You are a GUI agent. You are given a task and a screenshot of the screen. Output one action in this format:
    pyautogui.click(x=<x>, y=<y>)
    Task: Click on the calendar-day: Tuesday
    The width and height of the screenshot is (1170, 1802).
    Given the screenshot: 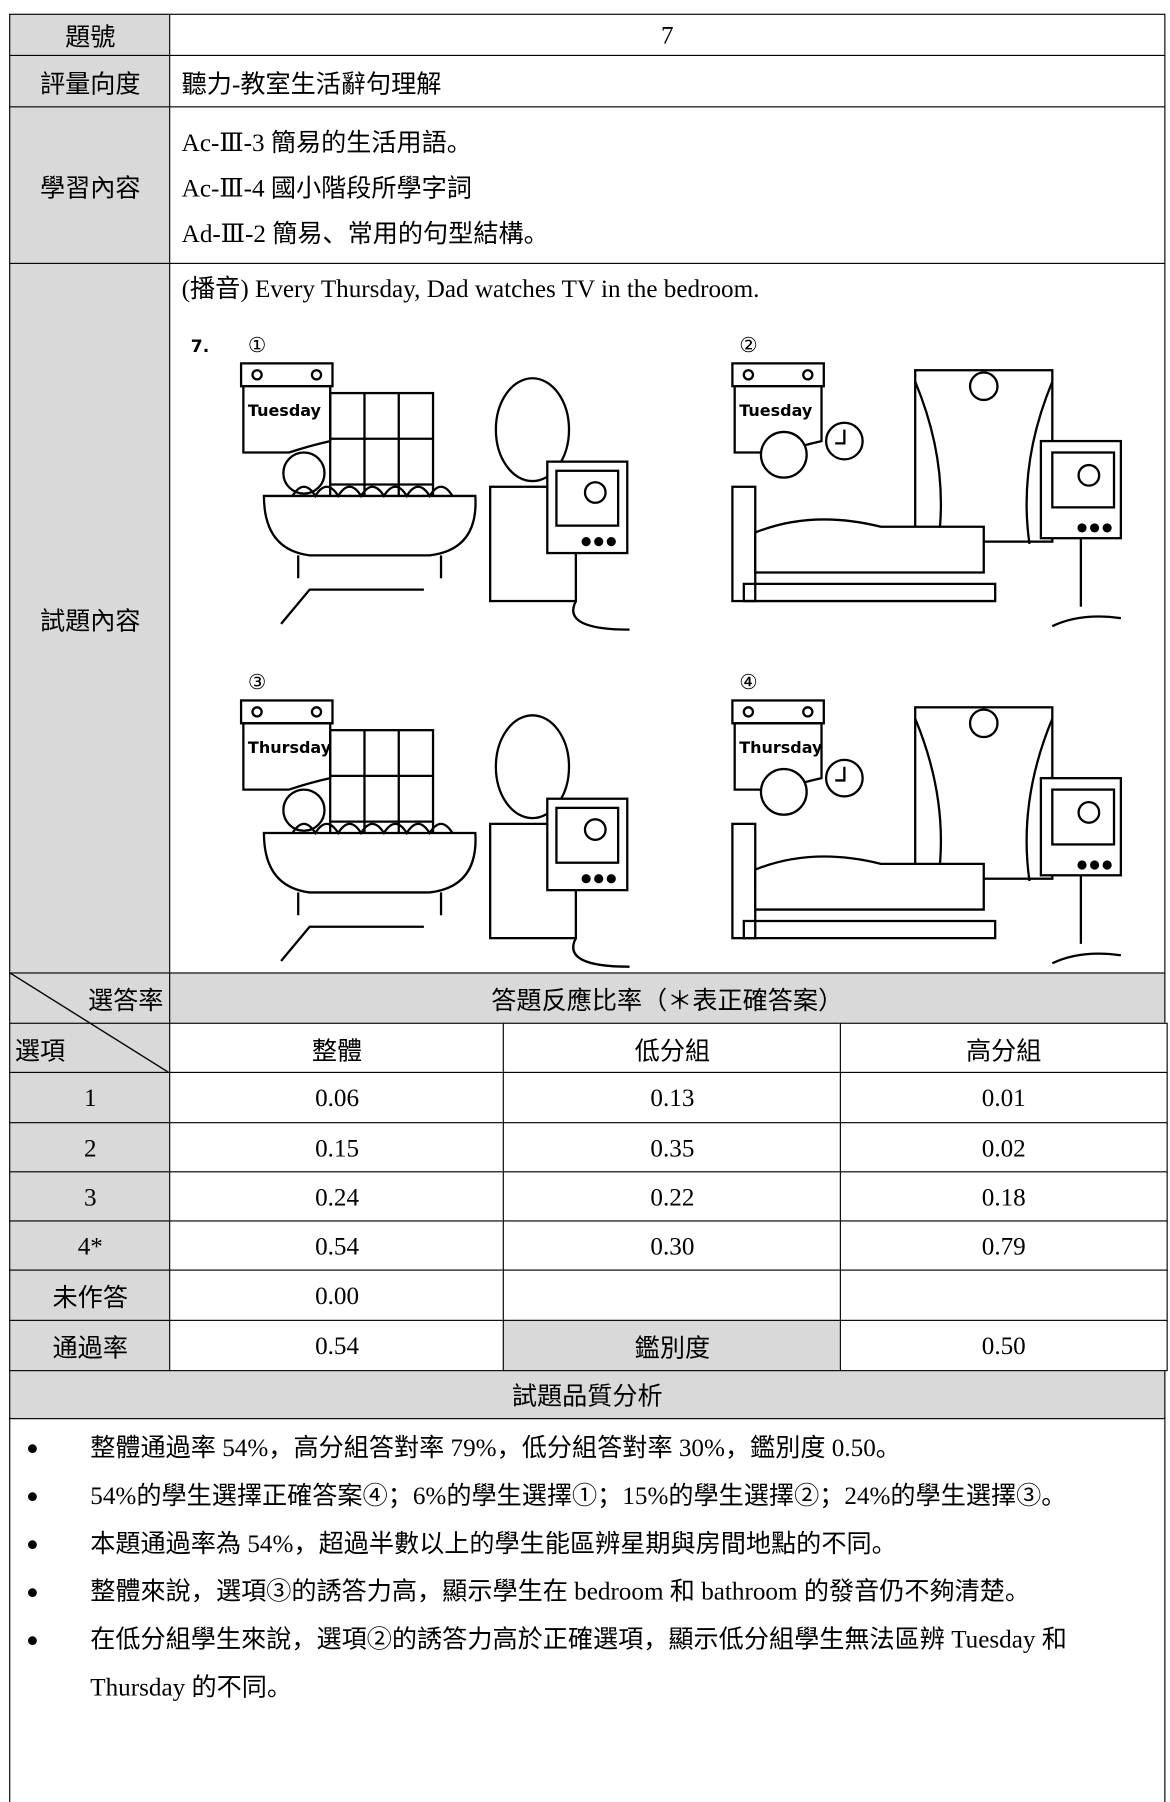 What is the action you would take?
    pyautogui.click(x=776, y=410)
    